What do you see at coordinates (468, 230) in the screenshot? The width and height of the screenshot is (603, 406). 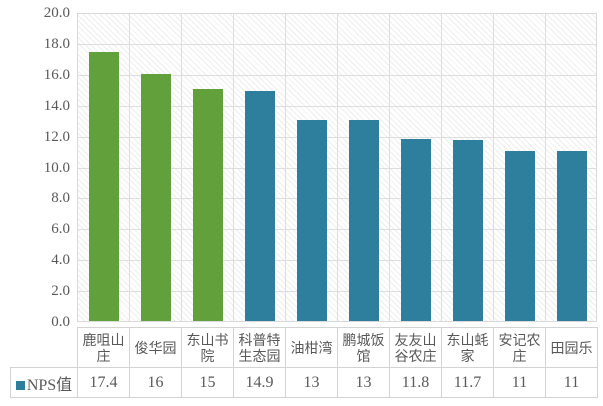 I see `bar-东山蚝家` at bounding box center [468, 230].